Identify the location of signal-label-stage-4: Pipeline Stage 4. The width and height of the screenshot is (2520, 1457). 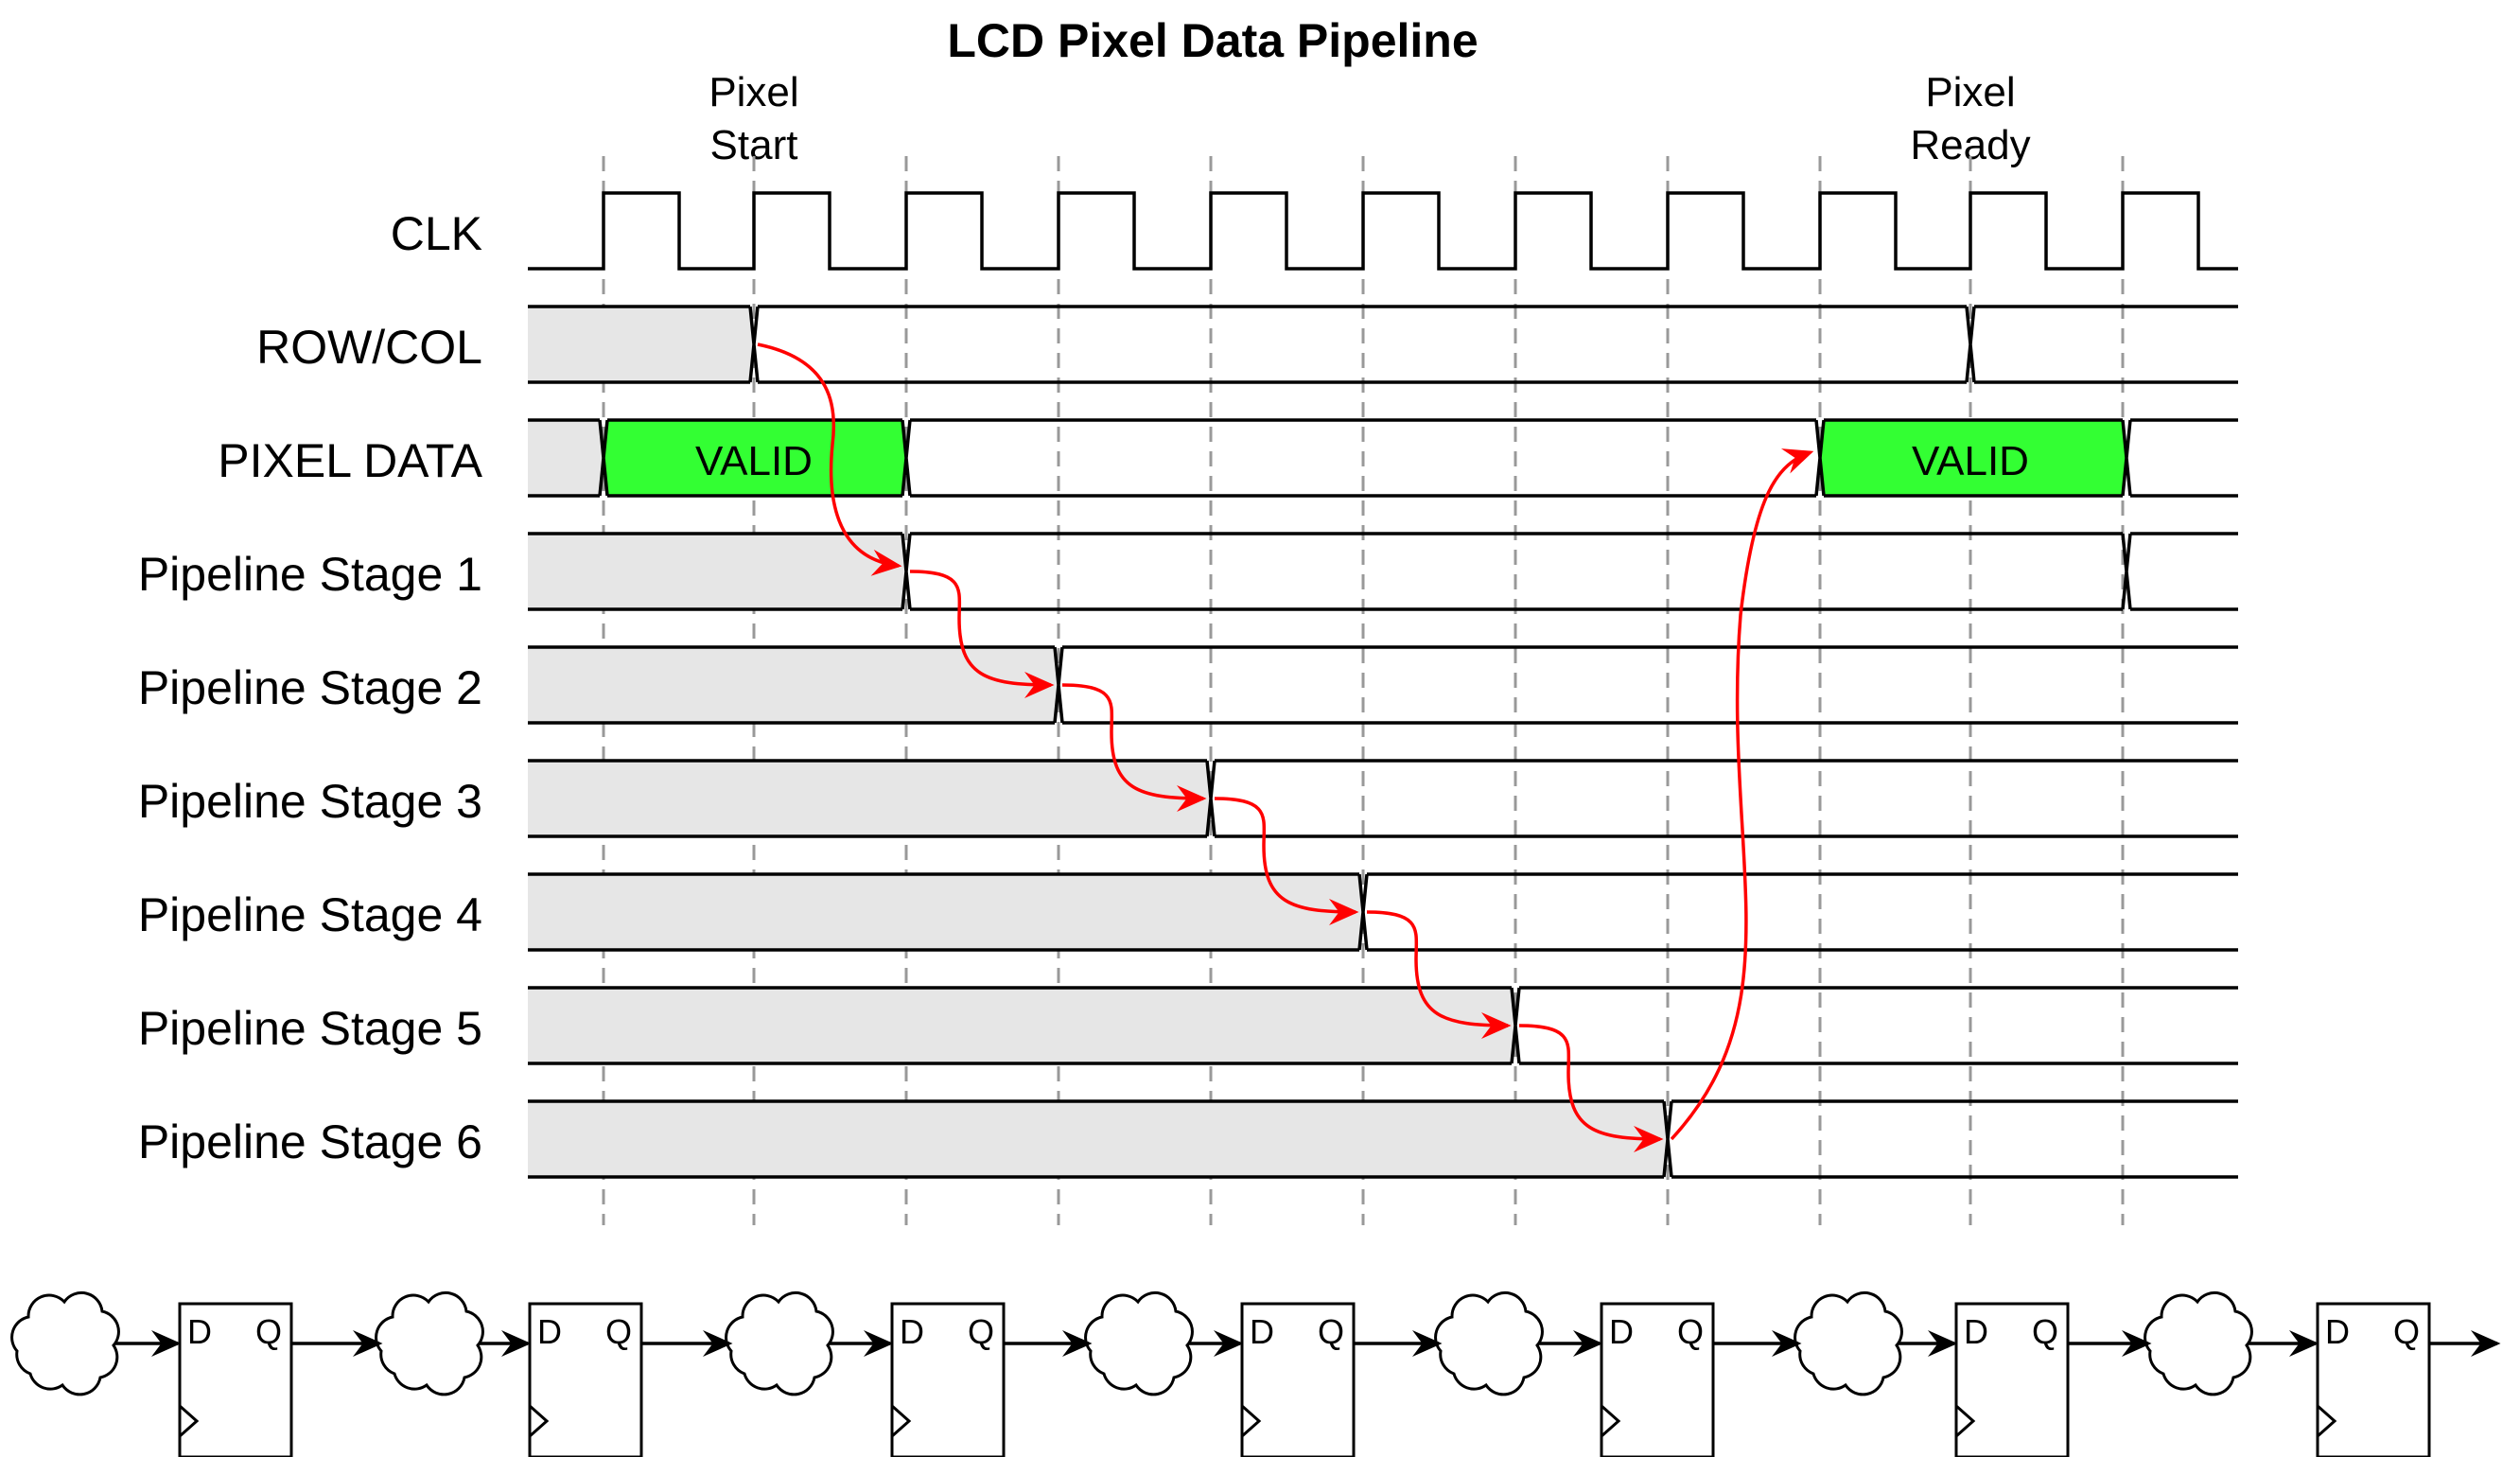
(310, 914).